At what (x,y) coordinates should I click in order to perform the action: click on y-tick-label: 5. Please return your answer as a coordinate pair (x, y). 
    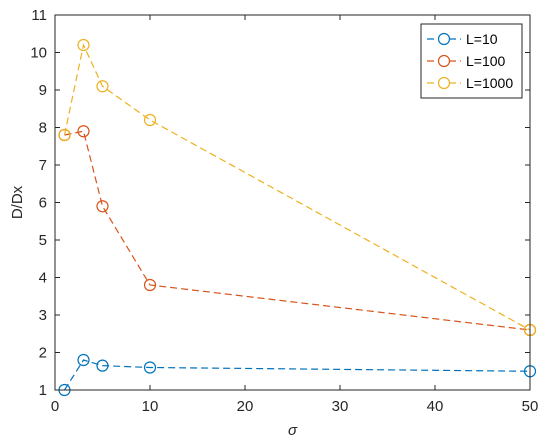
    Looking at the image, I should click on (43, 240).